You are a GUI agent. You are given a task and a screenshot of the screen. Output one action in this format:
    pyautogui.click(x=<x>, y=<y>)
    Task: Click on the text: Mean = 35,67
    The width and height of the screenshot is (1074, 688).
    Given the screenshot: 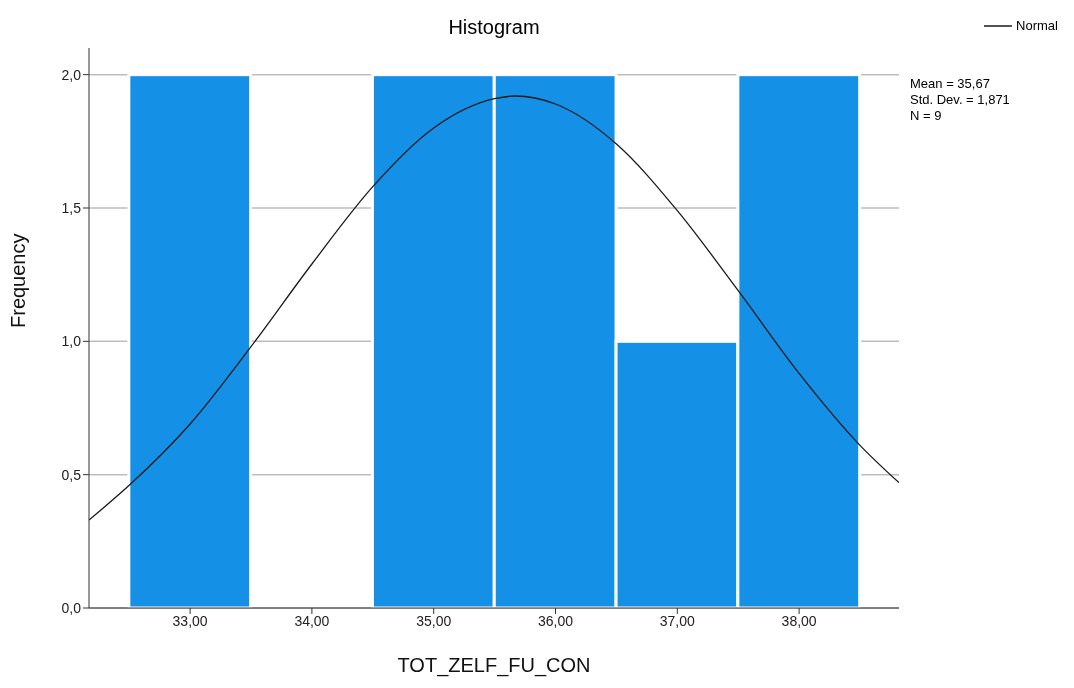 What is the action you would take?
    pyautogui.click(x=950, y=84)
    